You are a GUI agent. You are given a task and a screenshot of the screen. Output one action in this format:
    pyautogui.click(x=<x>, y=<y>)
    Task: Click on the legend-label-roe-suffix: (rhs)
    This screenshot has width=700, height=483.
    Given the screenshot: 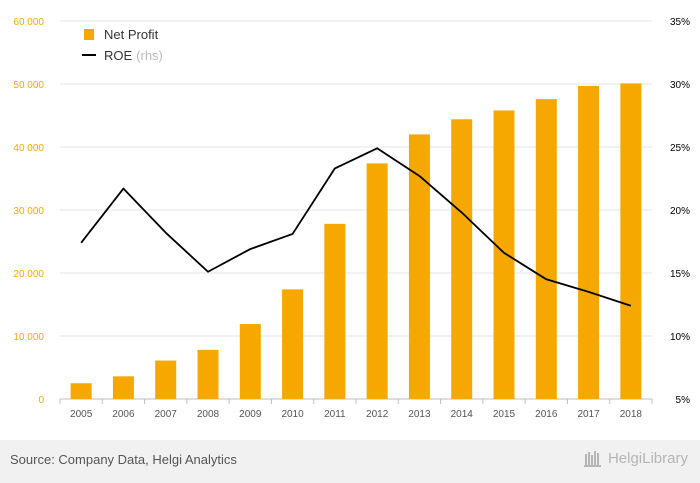 What is the action you would take?
    pyautogui.click(x=149, y=55)
    